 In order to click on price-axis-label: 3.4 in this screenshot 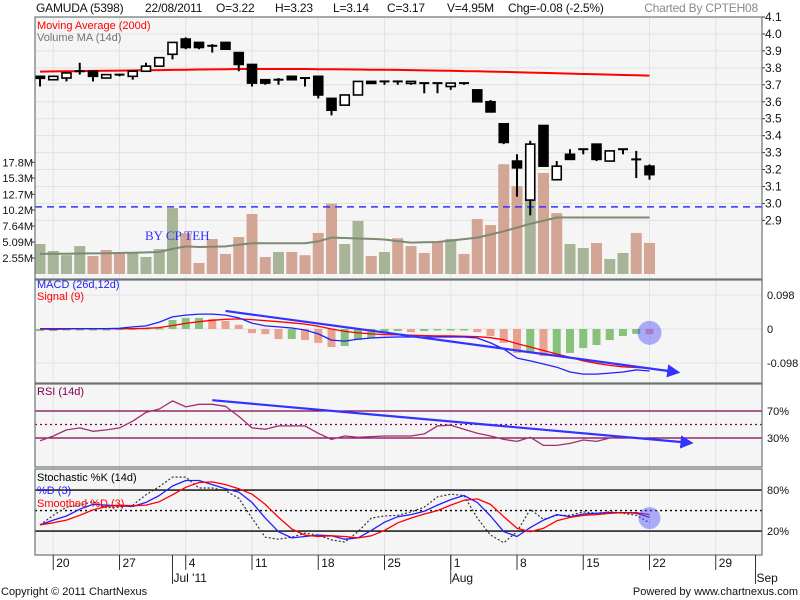, I will do `click(773, 136)`.